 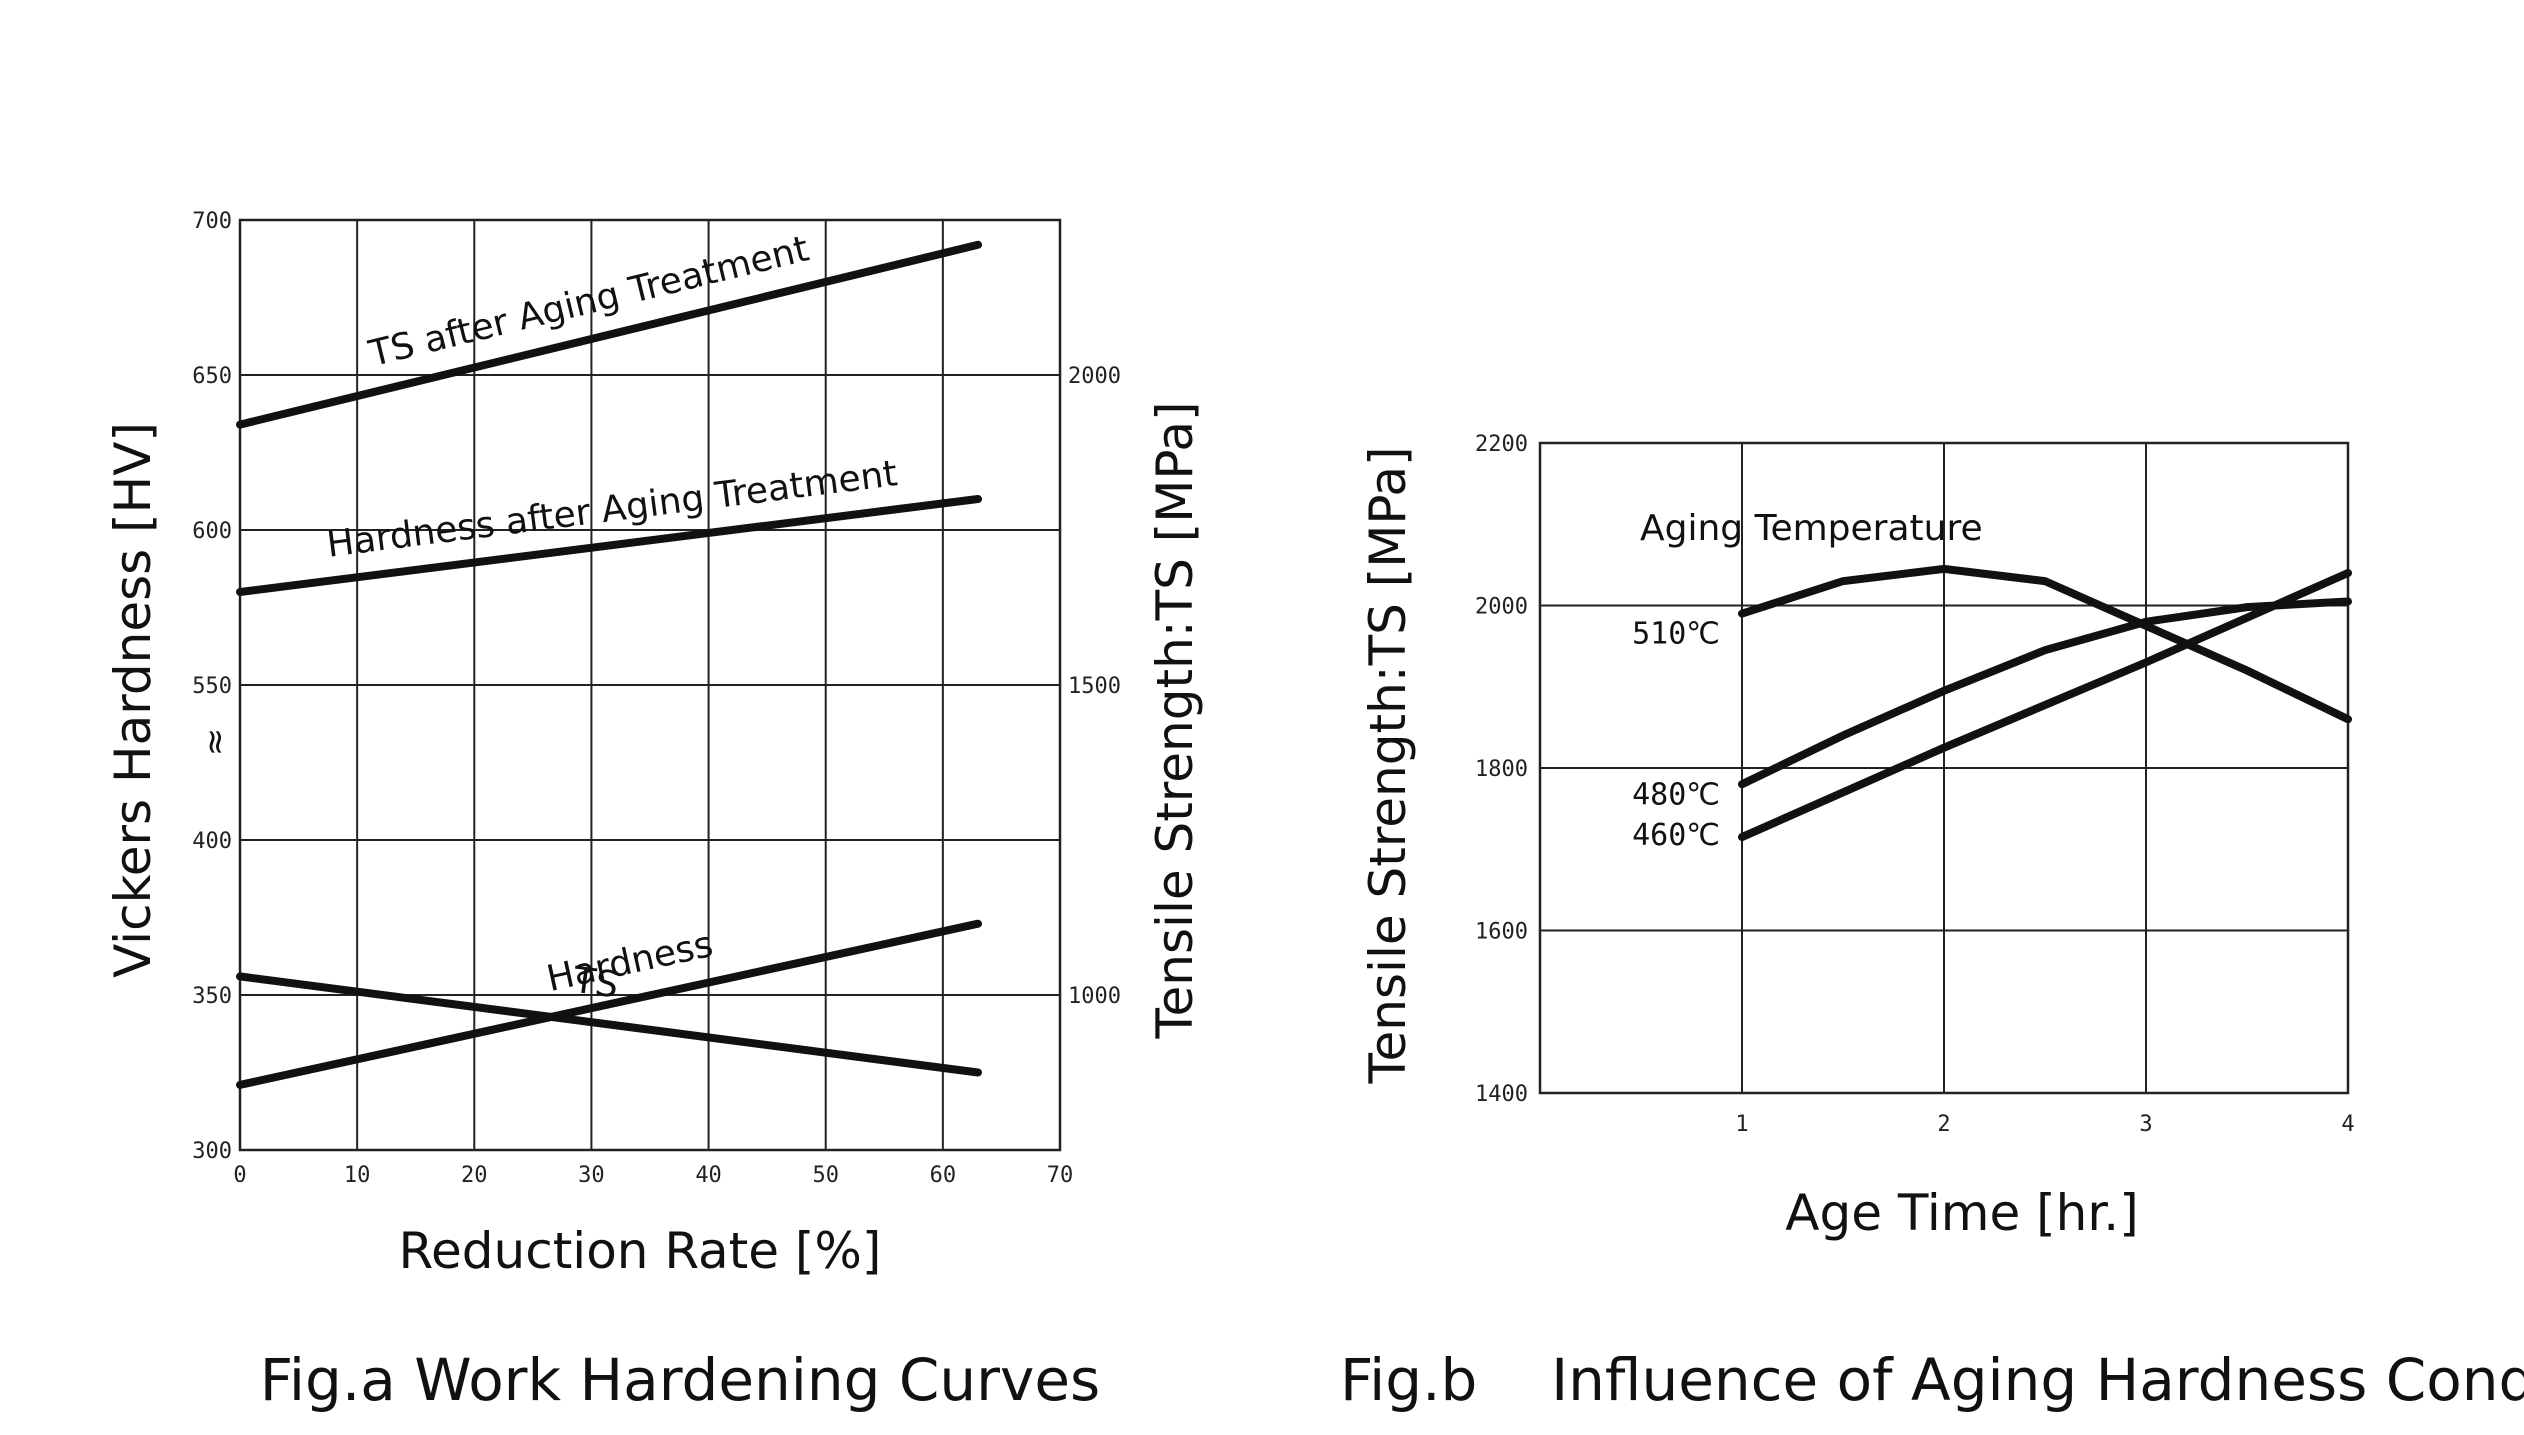 I want to click on chart-a-x-tick-label: 40, so click(x=708, y=1175).